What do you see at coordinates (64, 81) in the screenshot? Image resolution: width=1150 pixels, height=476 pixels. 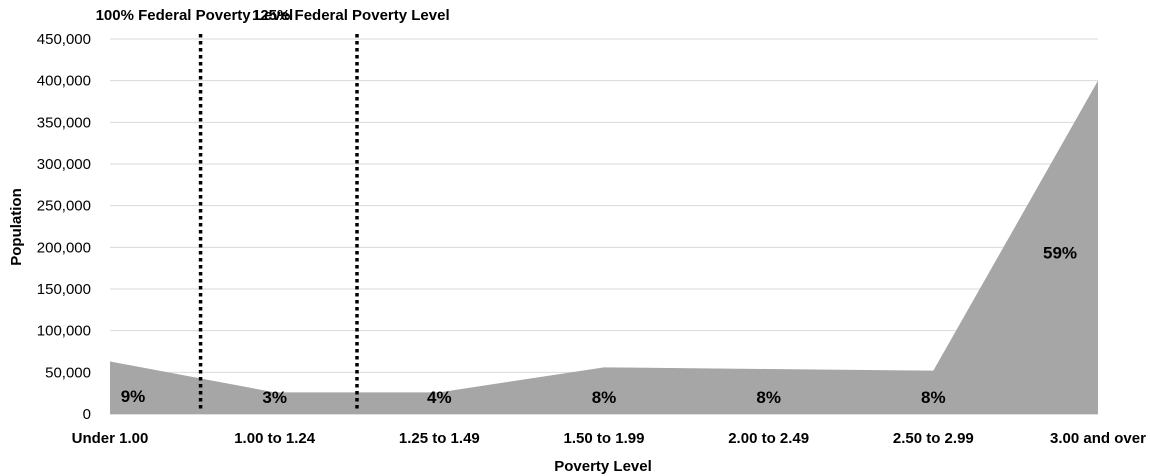 I see `y-tick-label: 400,000` at bounding box center [64, 81].